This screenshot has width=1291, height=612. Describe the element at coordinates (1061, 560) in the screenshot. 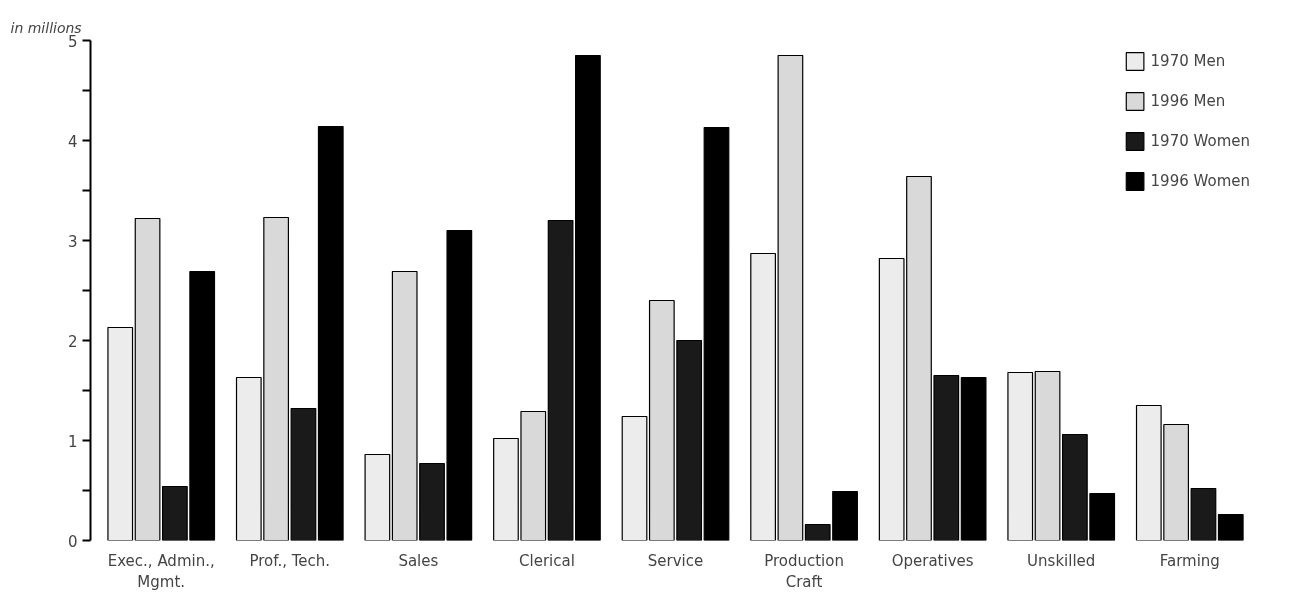

I see `x-tick-label: Unskilled` at that location.